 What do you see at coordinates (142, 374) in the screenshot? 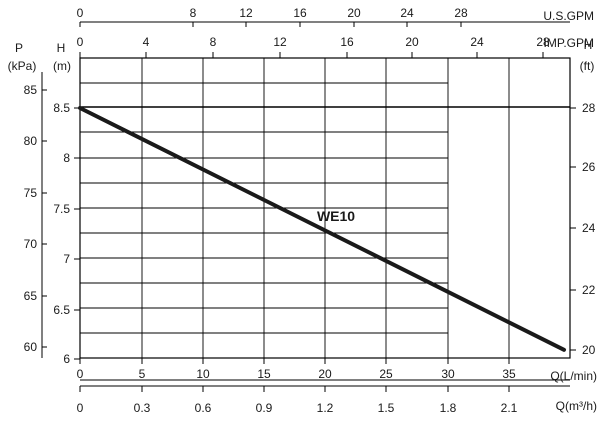
I see `flow-lmin-tick-label: 5` at bounding box center [142, 374].